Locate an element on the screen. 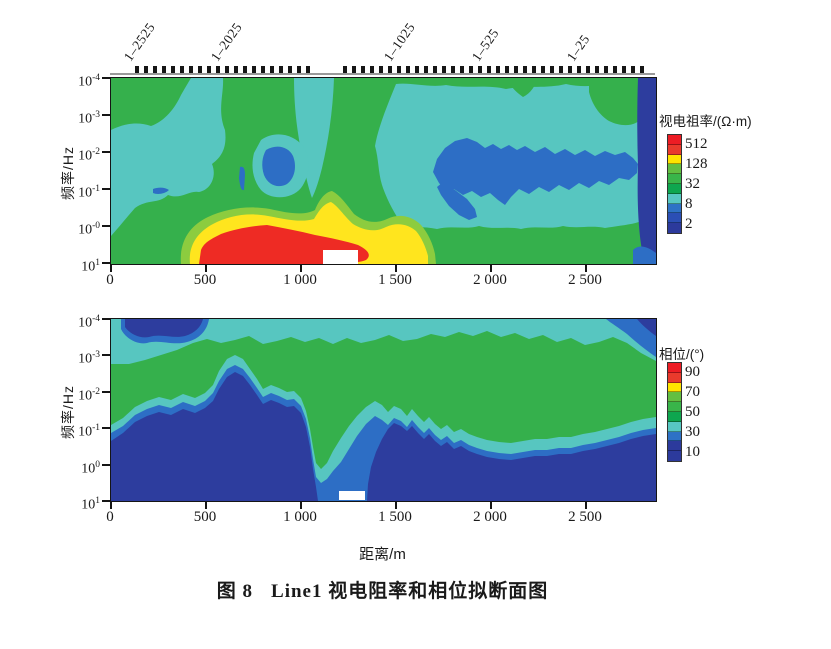 The image size is (831, 649). y-axis-title-phase: 频率/Hz is located at coordinates (68, 412).